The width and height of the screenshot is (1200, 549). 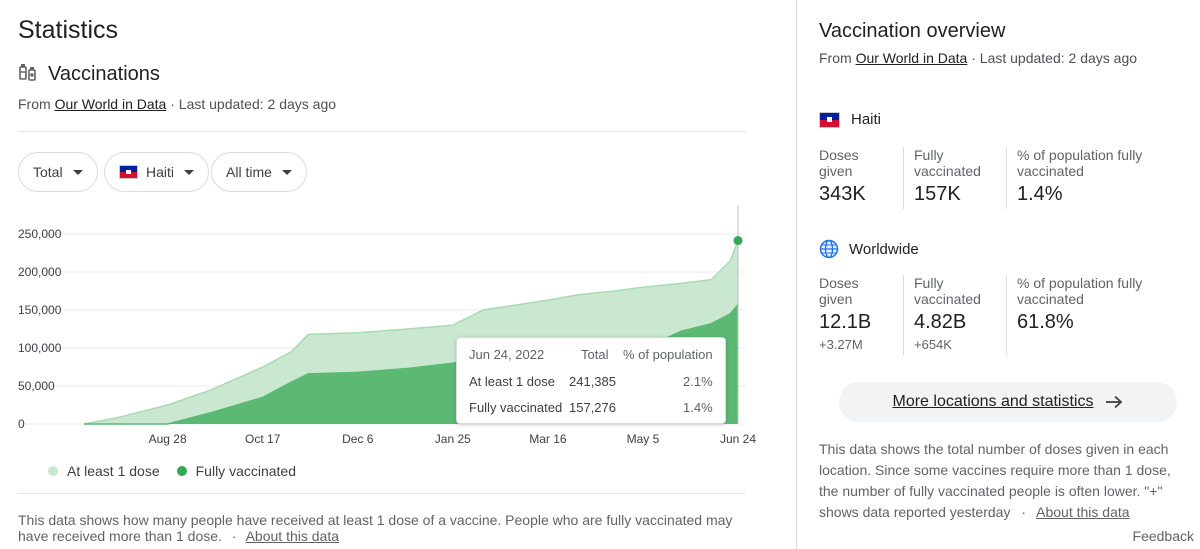 I want to click on stat-doses-given: Doses given 12.1B +3.27M, so click(x=861, y=315).